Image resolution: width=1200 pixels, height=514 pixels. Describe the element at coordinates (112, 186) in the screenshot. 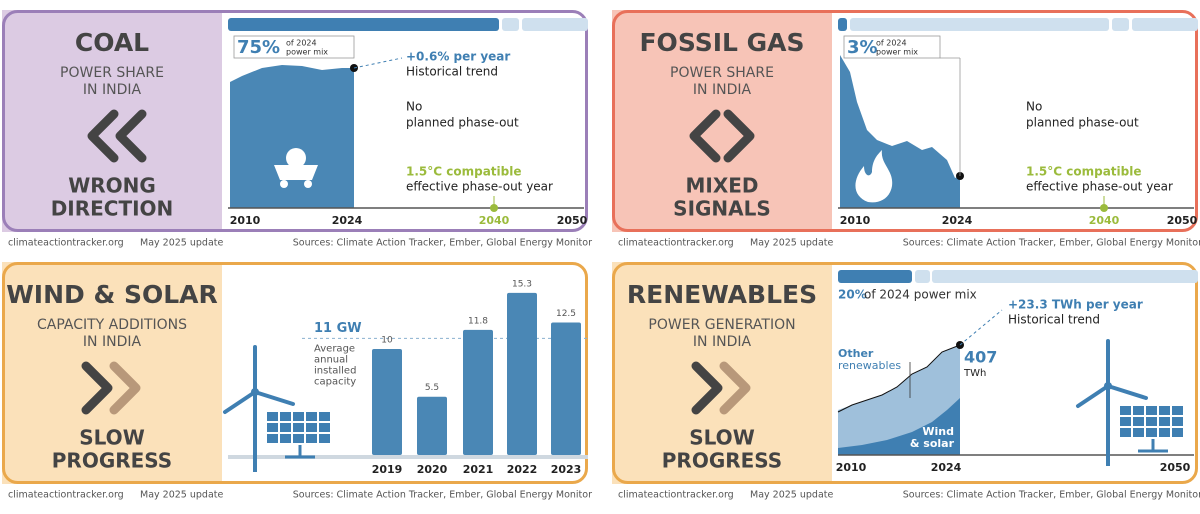

I see `verdict: WRONG` at that location.